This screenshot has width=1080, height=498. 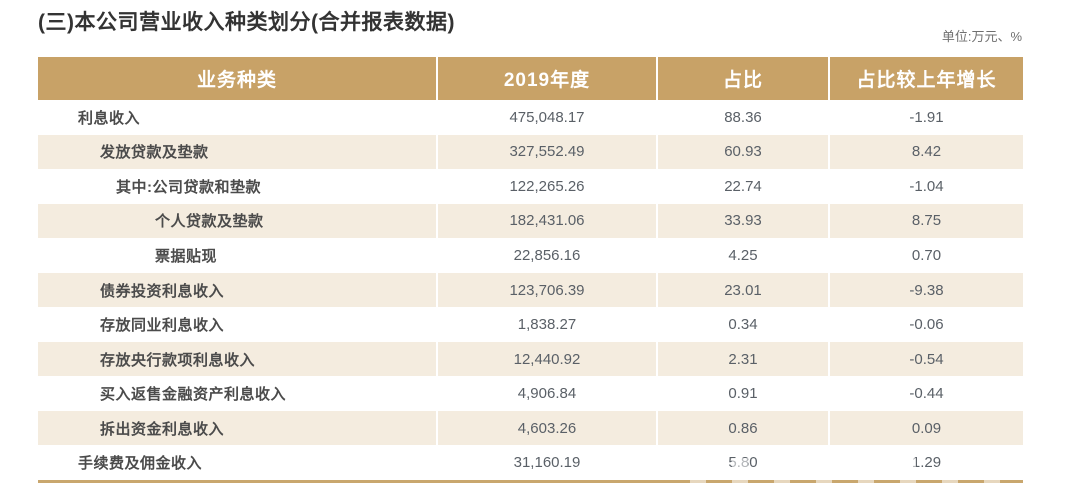 I want to click on row-share: 60.93, so click(x=744, y=152).